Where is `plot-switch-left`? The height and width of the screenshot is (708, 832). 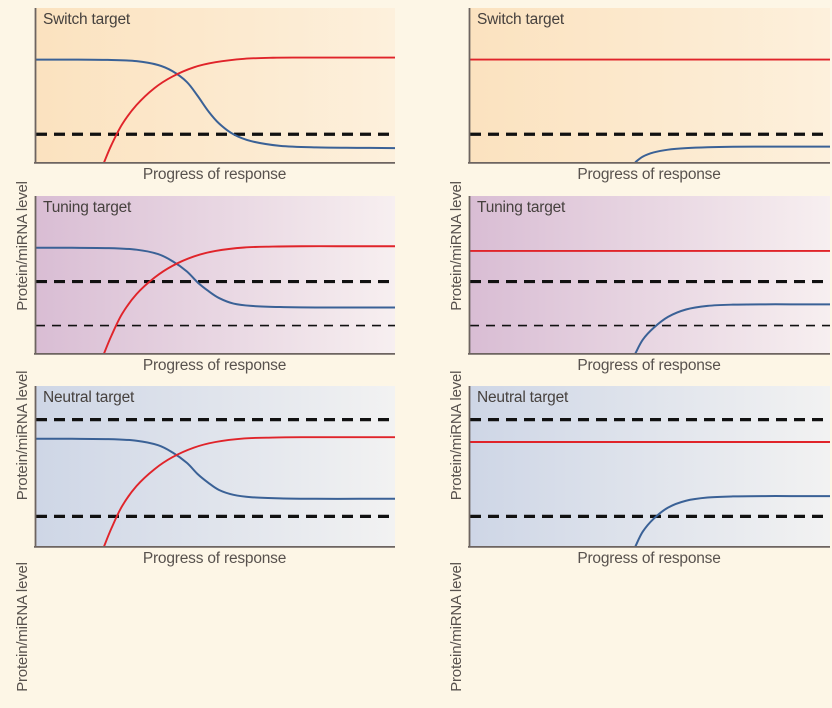 plot-switch-left is located at coordinates (214, 86).